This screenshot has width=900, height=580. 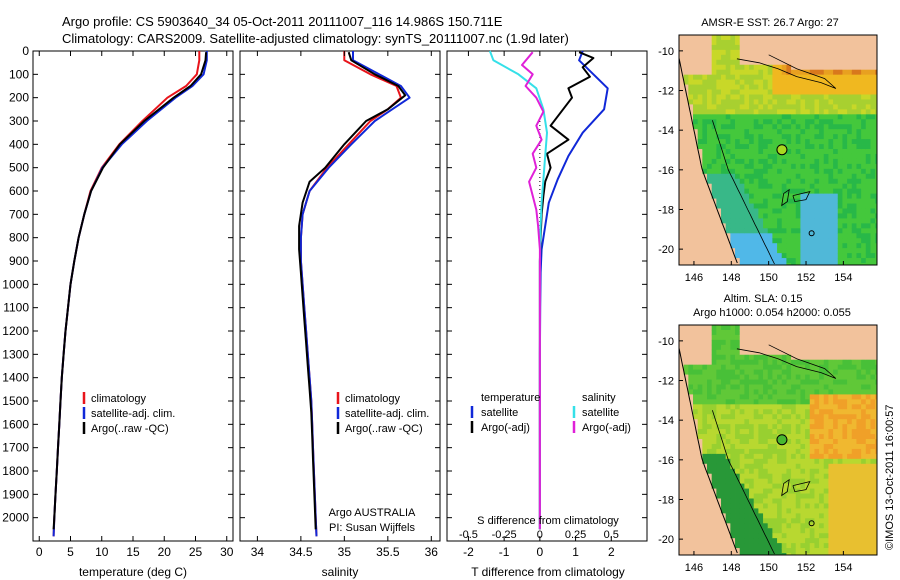 I want to click on argo-position-marker, so click(x=782, y=440).